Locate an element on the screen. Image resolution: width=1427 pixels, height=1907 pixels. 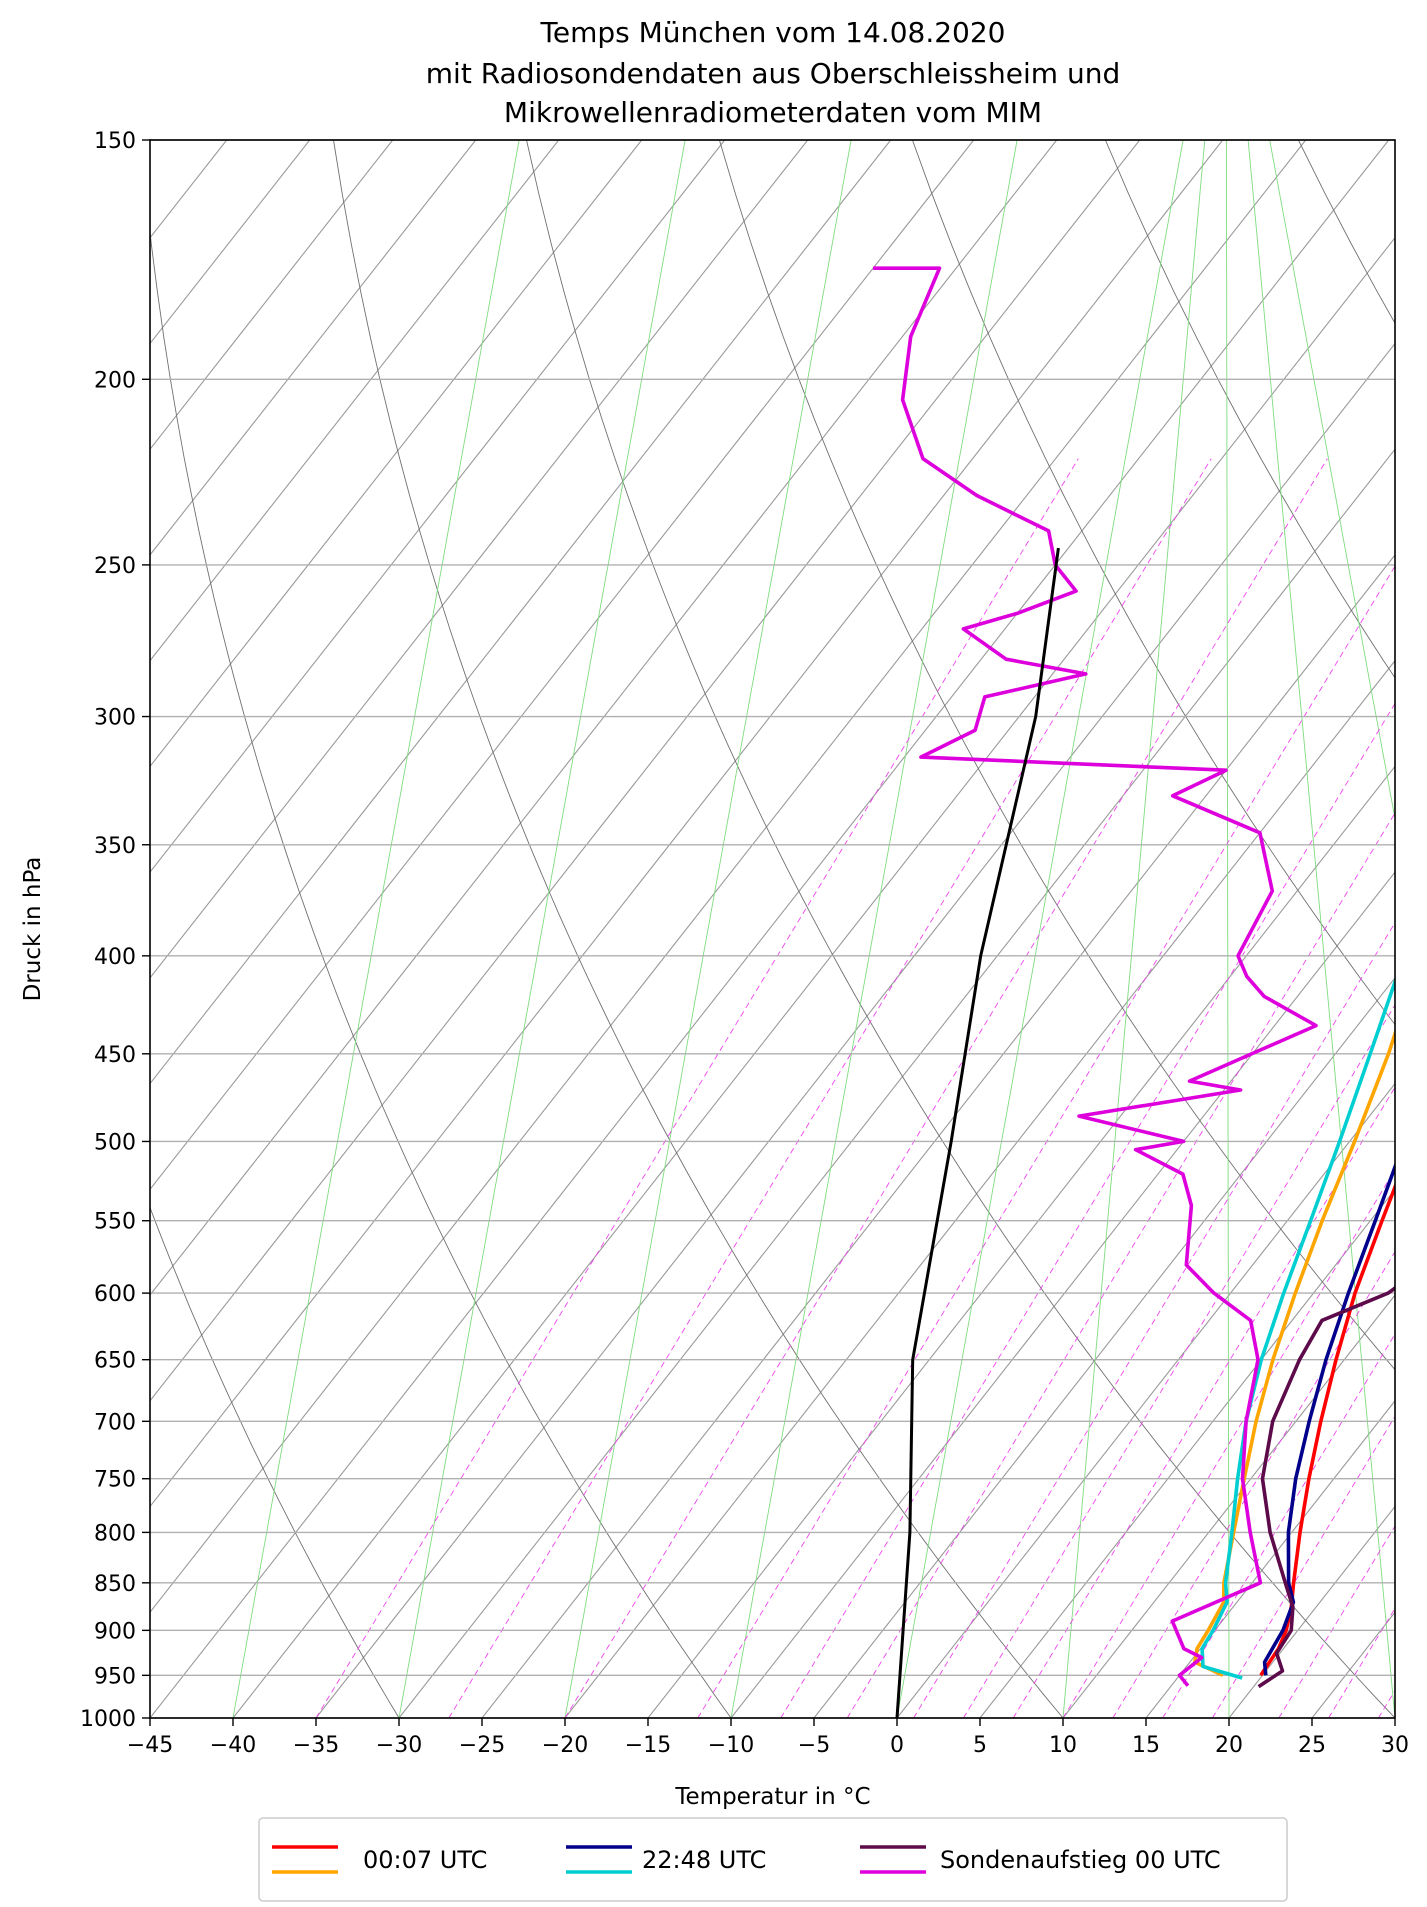
y-tick-label: 500 is located at coordinates (115, 1142).